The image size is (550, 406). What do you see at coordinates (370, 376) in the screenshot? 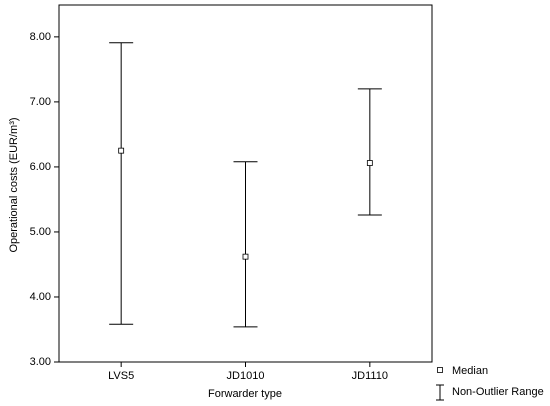
I see `x-tick-label: JD1110` at bounding box center [370, 376].